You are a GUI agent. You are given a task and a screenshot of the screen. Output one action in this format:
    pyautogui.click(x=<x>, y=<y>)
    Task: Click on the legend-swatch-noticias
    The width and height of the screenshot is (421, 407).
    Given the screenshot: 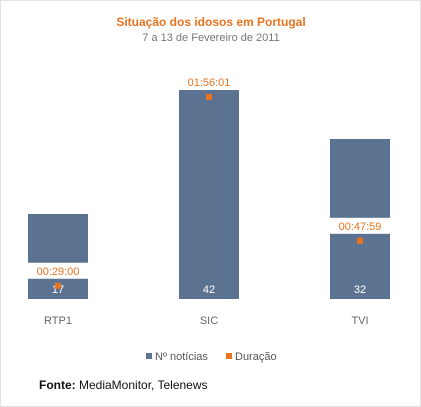 What is the action you would take?
    pyautogui.click(x=149, y=356)
    